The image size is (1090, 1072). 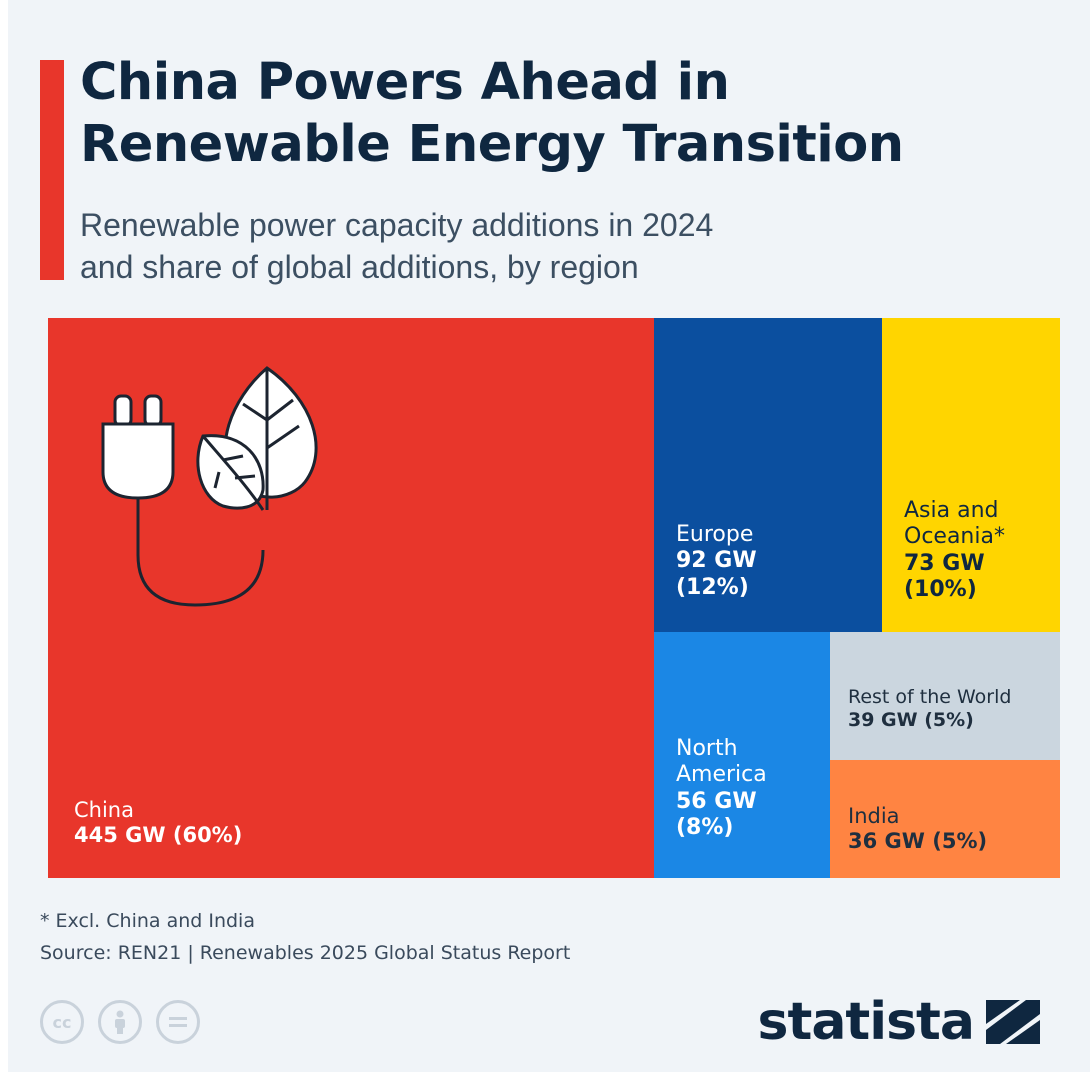 I want to click on subtitle-line-2: and share of global additions, by region, so click(x=359, y=266).